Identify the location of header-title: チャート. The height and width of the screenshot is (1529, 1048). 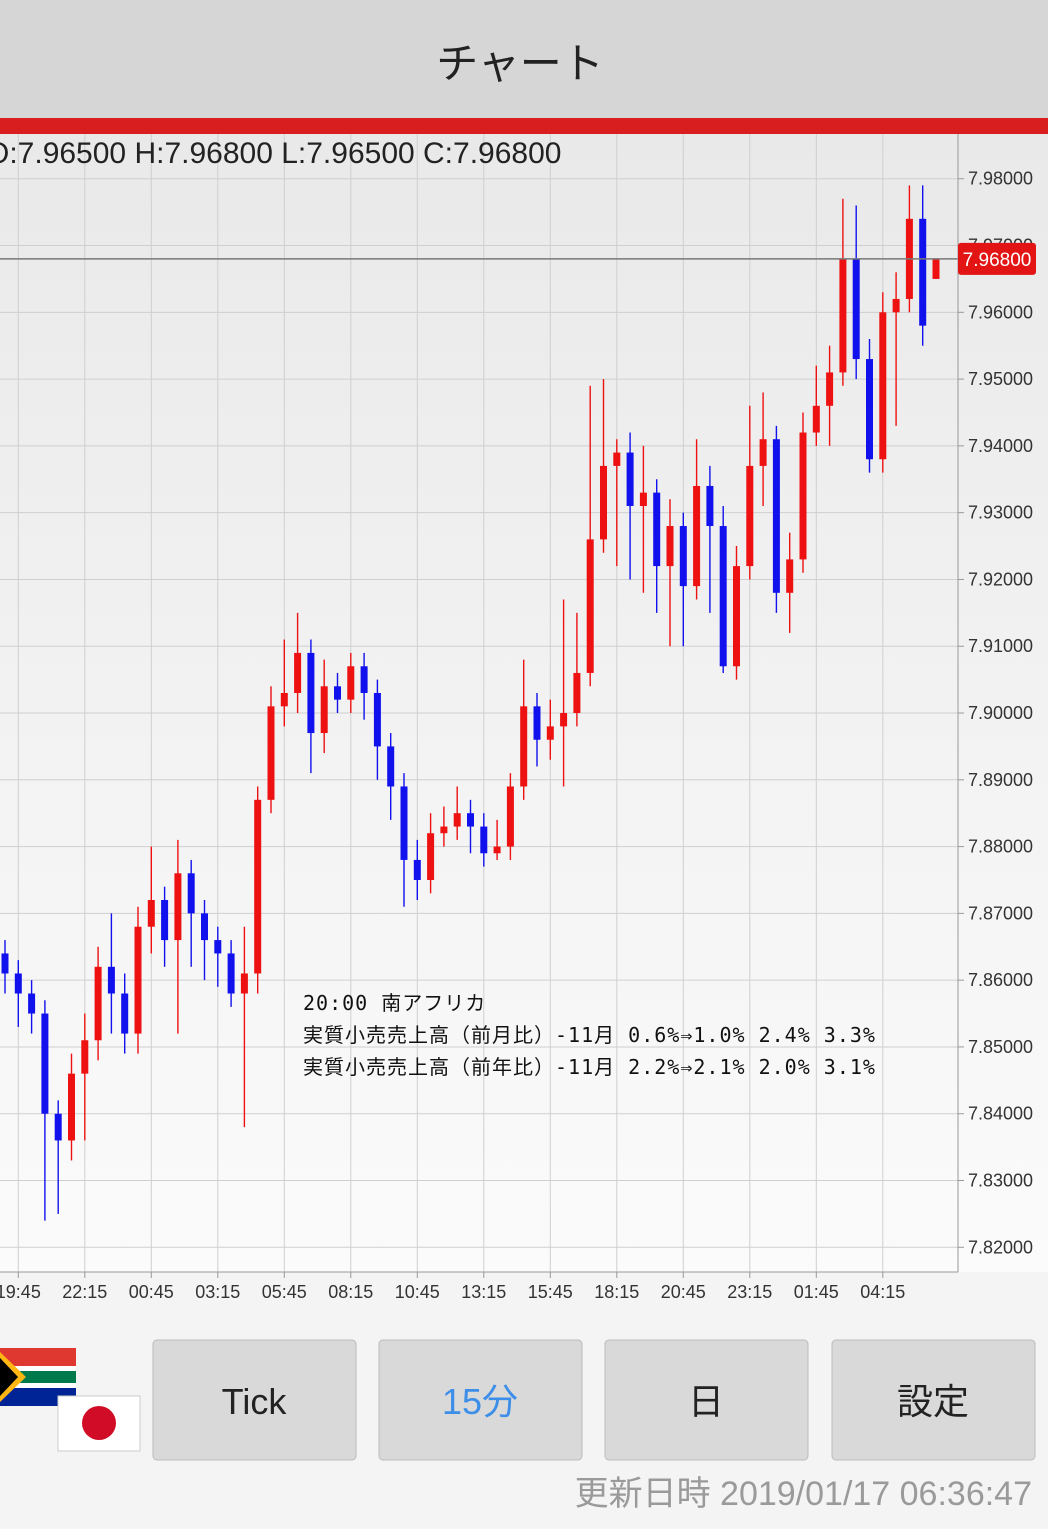
(520, 63).